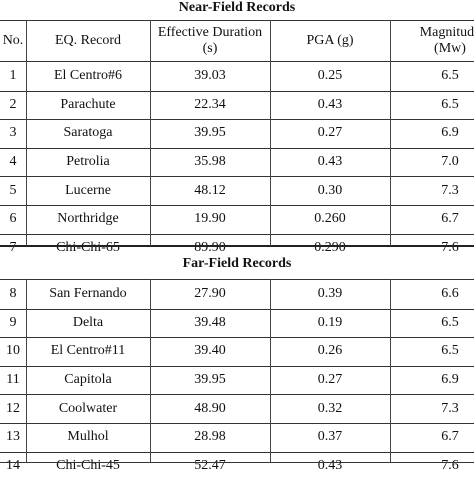  I want to click on cell-no: 7, so click(13, 247).